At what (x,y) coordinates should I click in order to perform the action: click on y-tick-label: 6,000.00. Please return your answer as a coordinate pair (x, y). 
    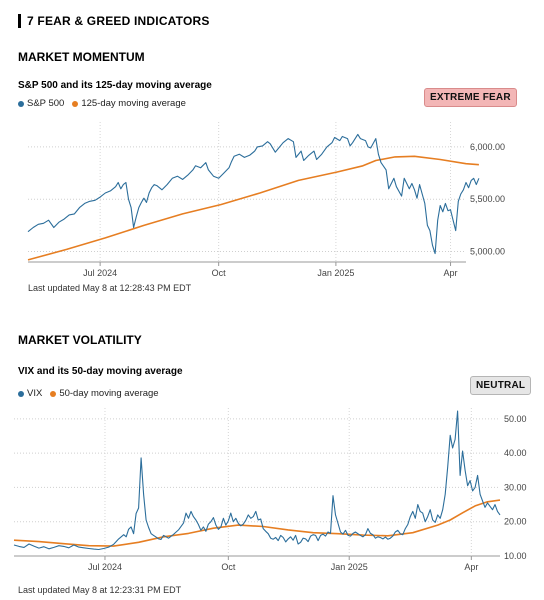
    Looking at the image, I should click on (487, 147).